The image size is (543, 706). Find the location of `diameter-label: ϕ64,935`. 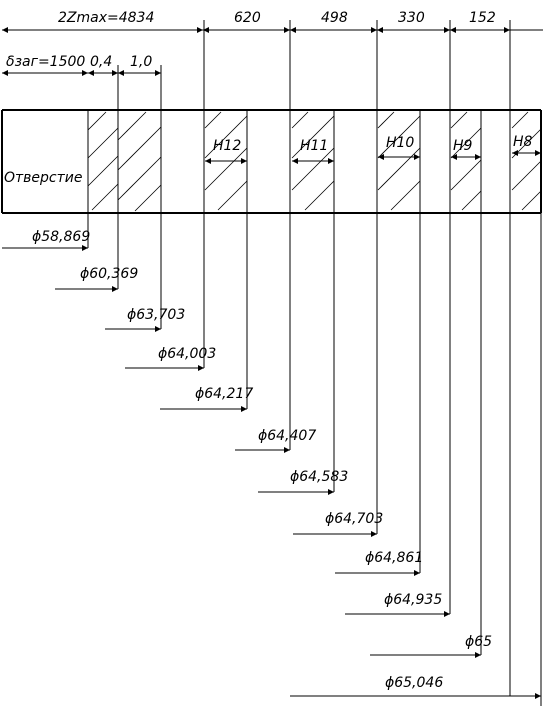

diameter-label: ϕ64,935 is located at coordinates (413, 600).